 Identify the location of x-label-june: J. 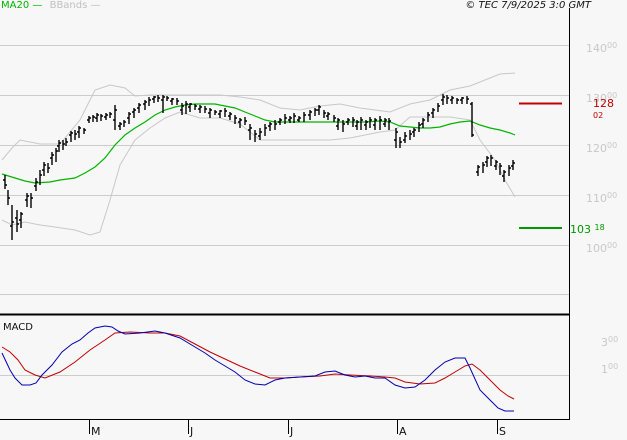
(192, 431).